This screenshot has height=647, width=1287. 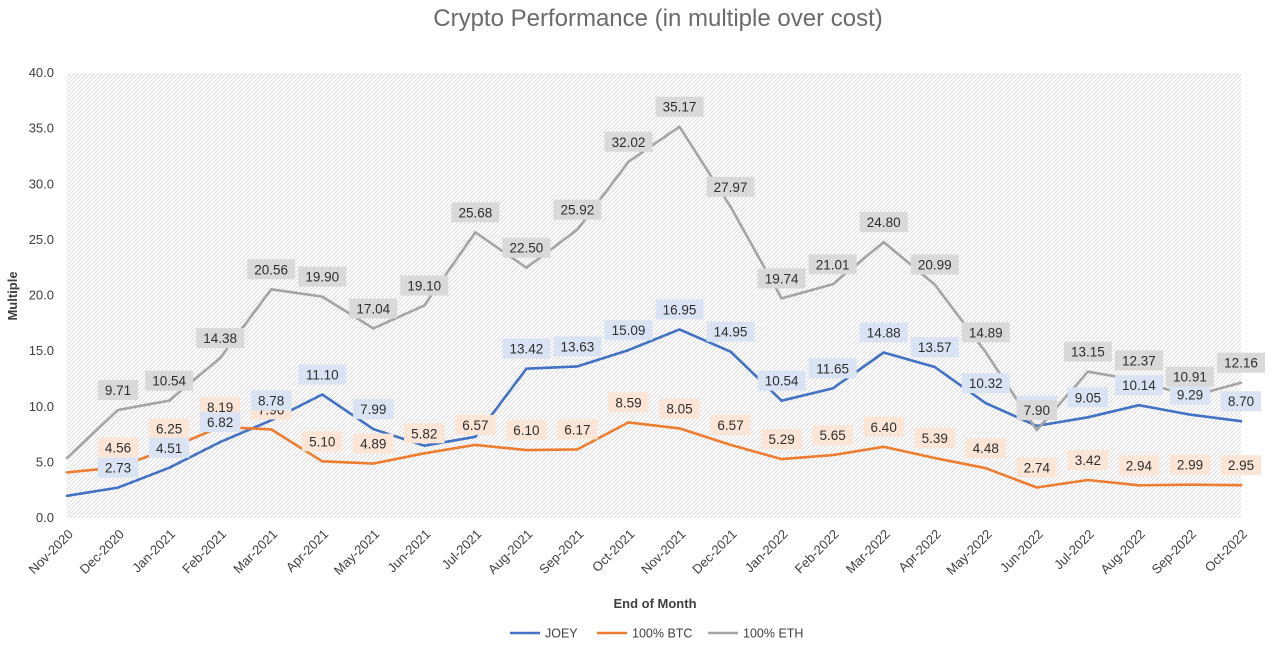 I want to click on data-label: 6.17, so click(x=577, y=429).